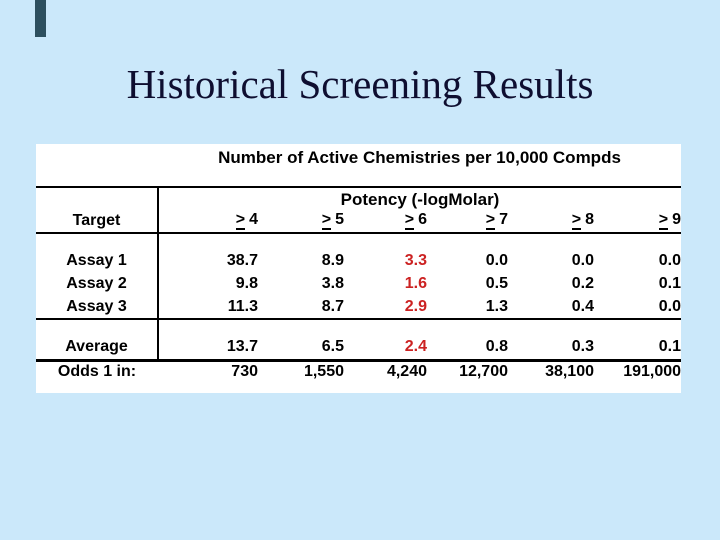 The width and height of the screenshot is (720, 540). I want to click on target-column-header: Target, so click(97, 222).